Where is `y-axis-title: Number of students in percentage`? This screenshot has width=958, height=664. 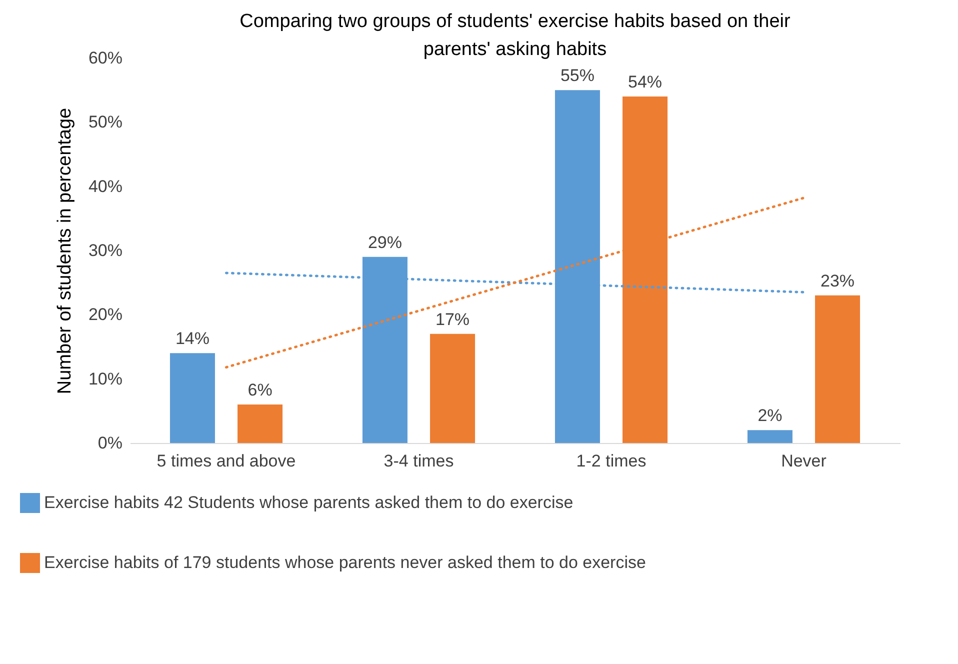
y-axis-title: Number of students in percentage is located at coordinates (65, 251).